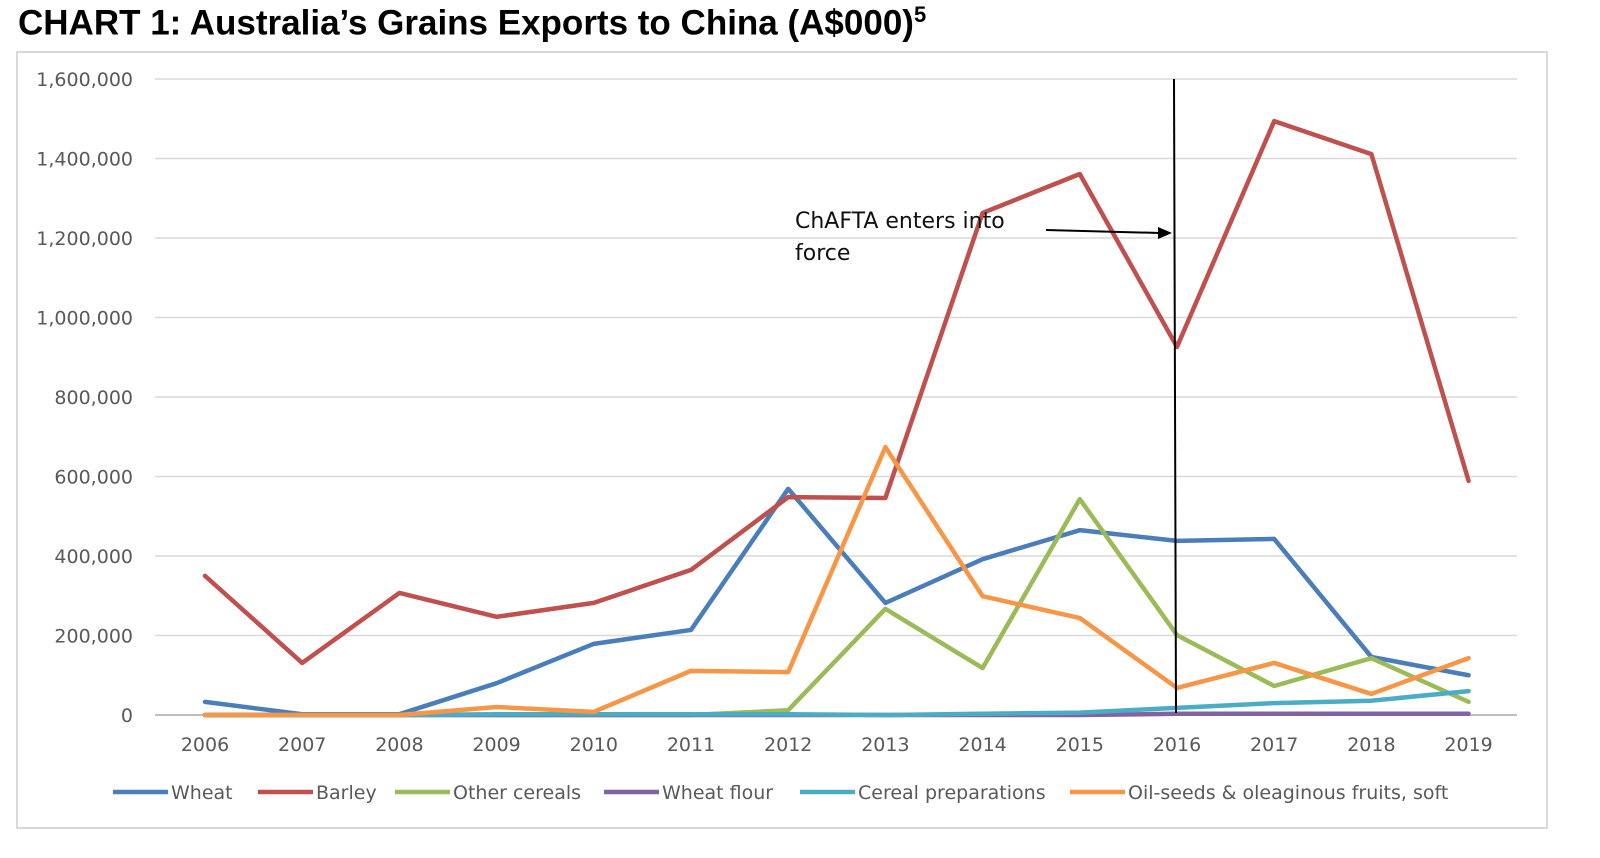 Image resolution: width=1600 pixels, height=858 pixels. I want to click on annotation-line-2: force, so click(822, 253).